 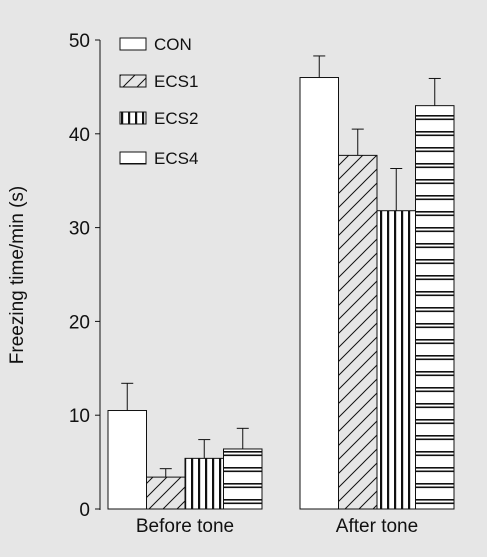 What do you see at coordinates (173, 44) in the screenshot?
I see `legend-label-con: CON` at bounding box center [173, 44].